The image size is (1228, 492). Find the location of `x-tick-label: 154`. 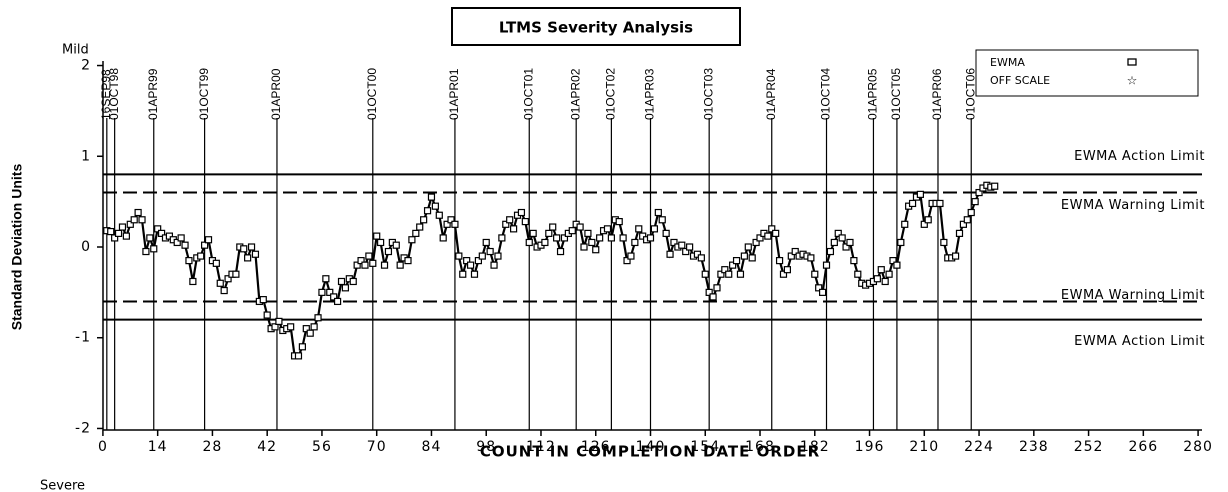

x-tick-label: 154 is located at coordinates (705, 447).